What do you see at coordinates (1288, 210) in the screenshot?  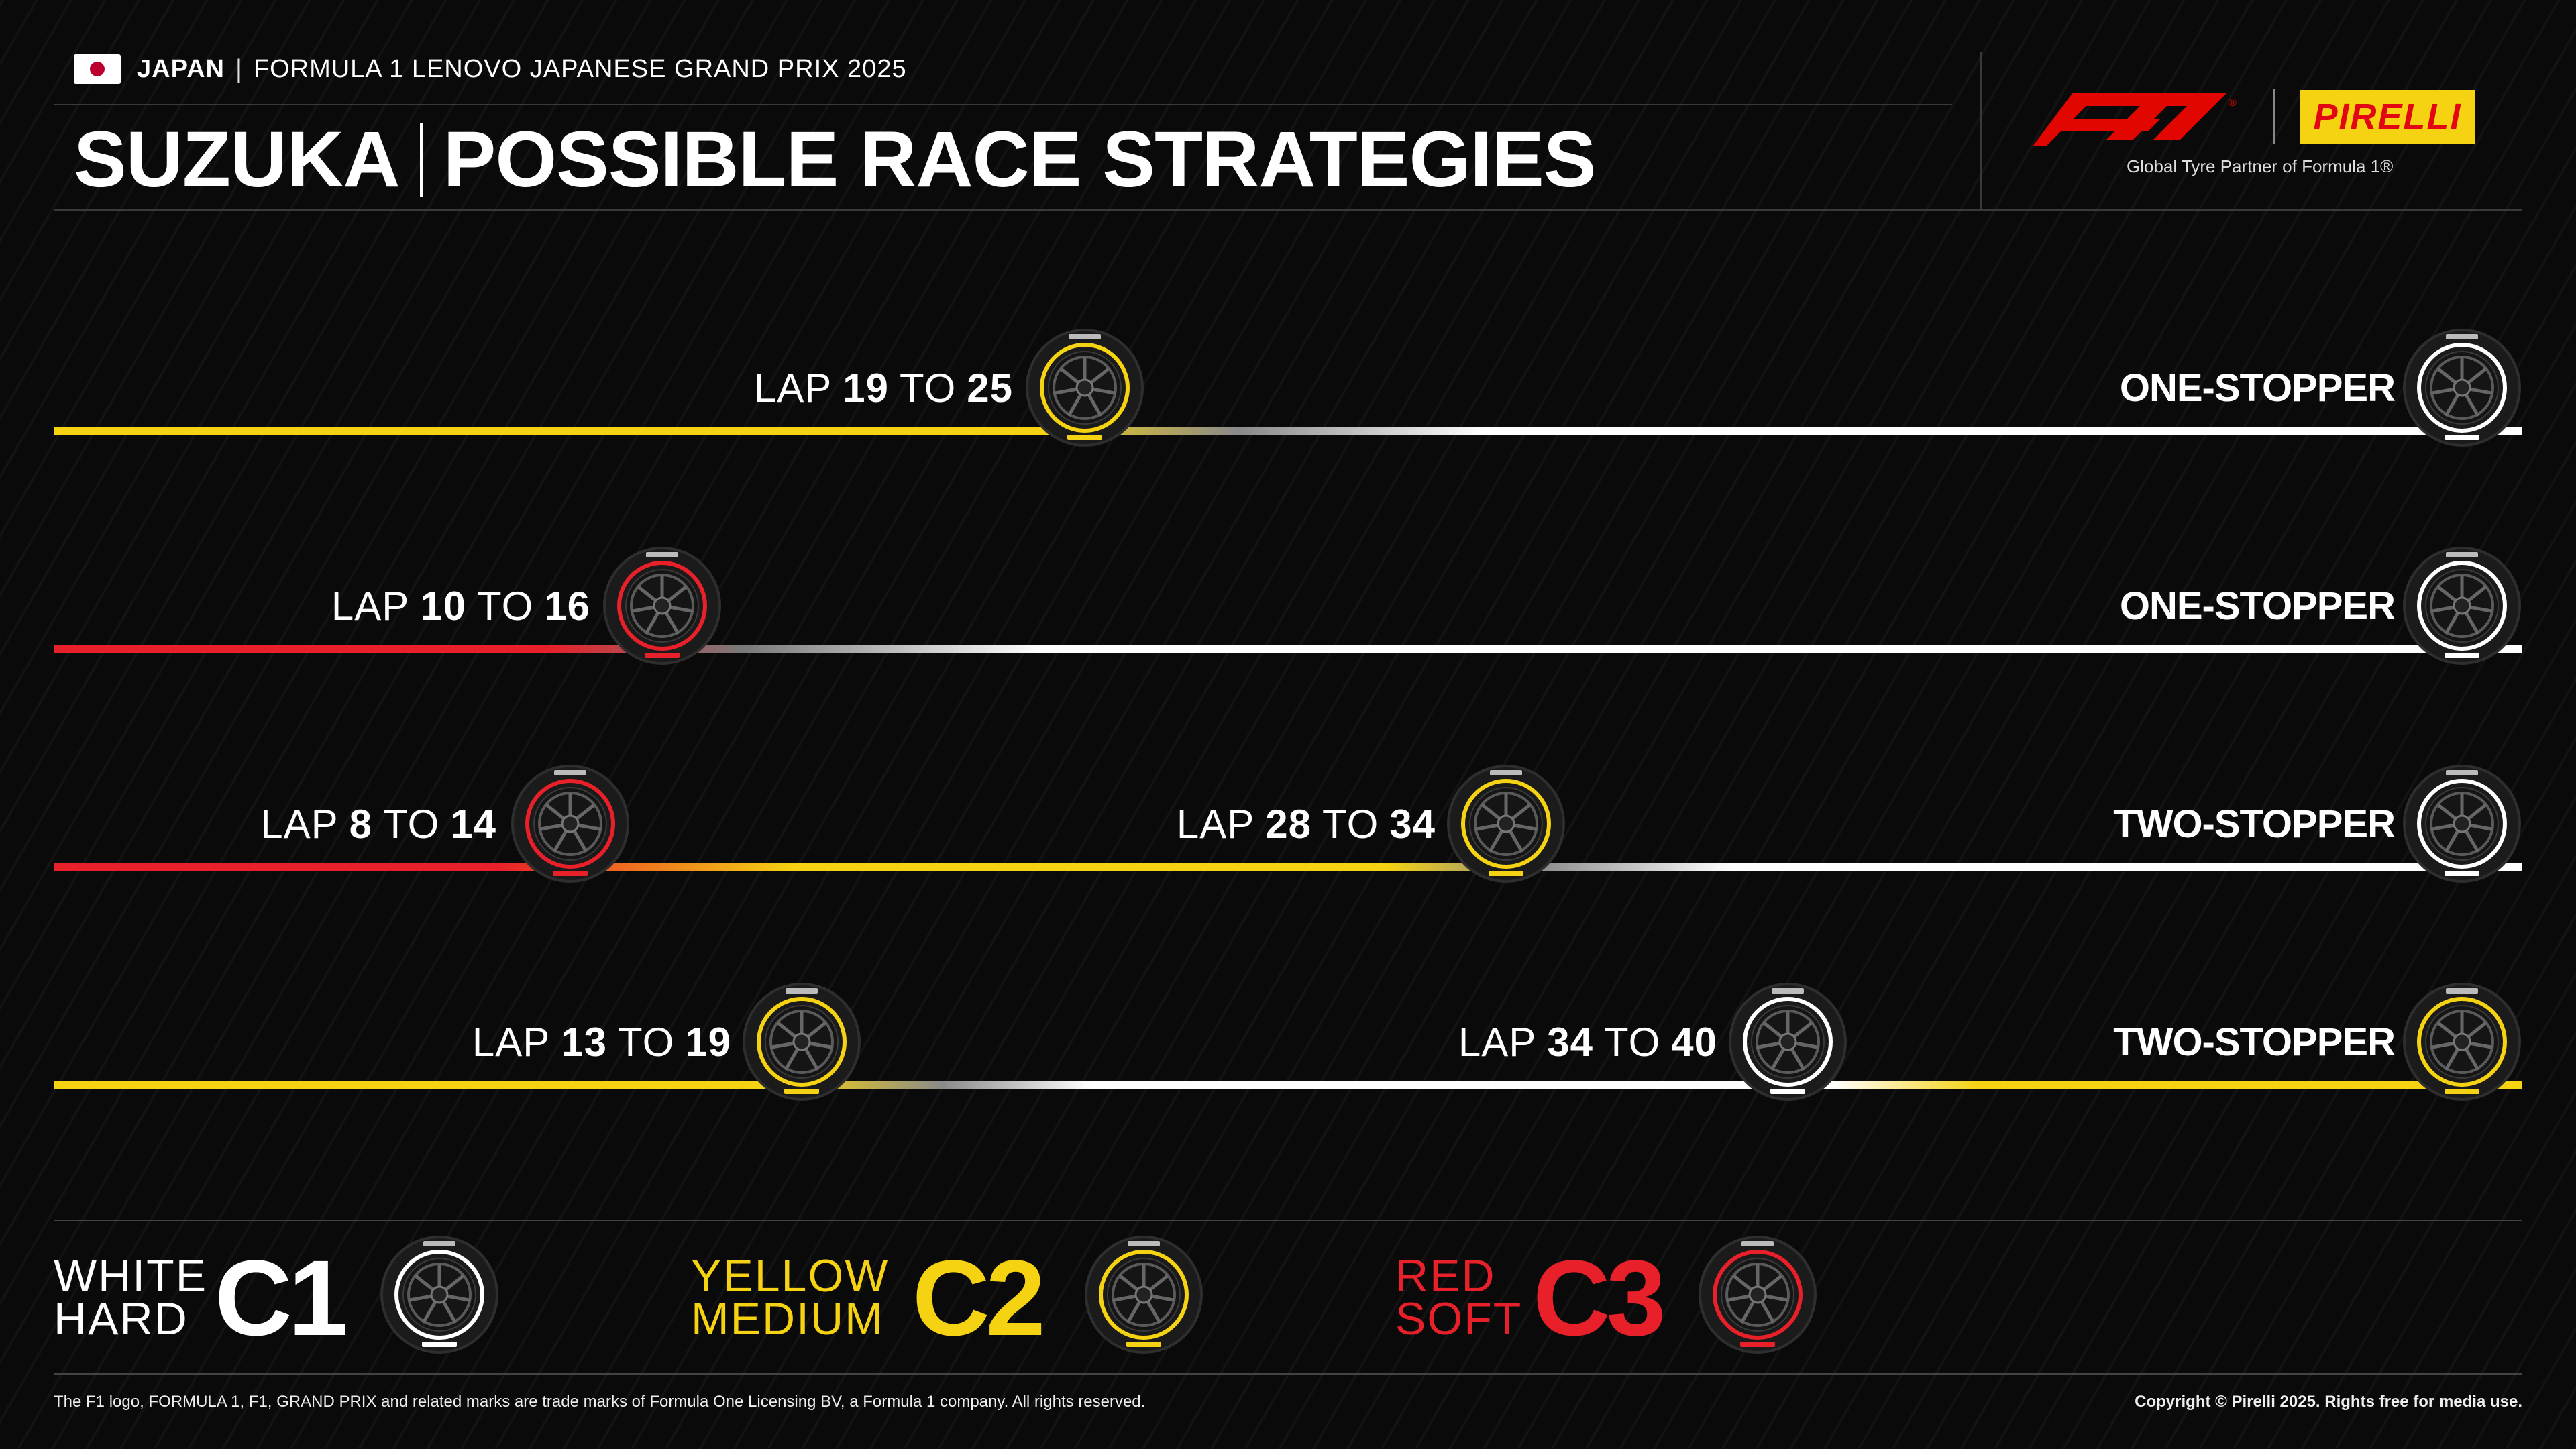 I see `header-bottom-divider` at bounding box center [1288, 210].